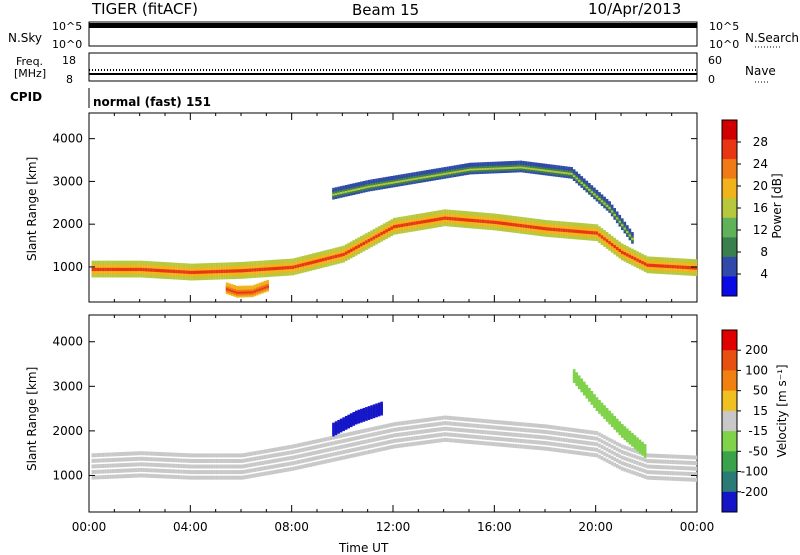  What do you see at coordinates (760, 71) in the screenshot?
I see `nave-label: Nave` at bounding box center [760, 71].